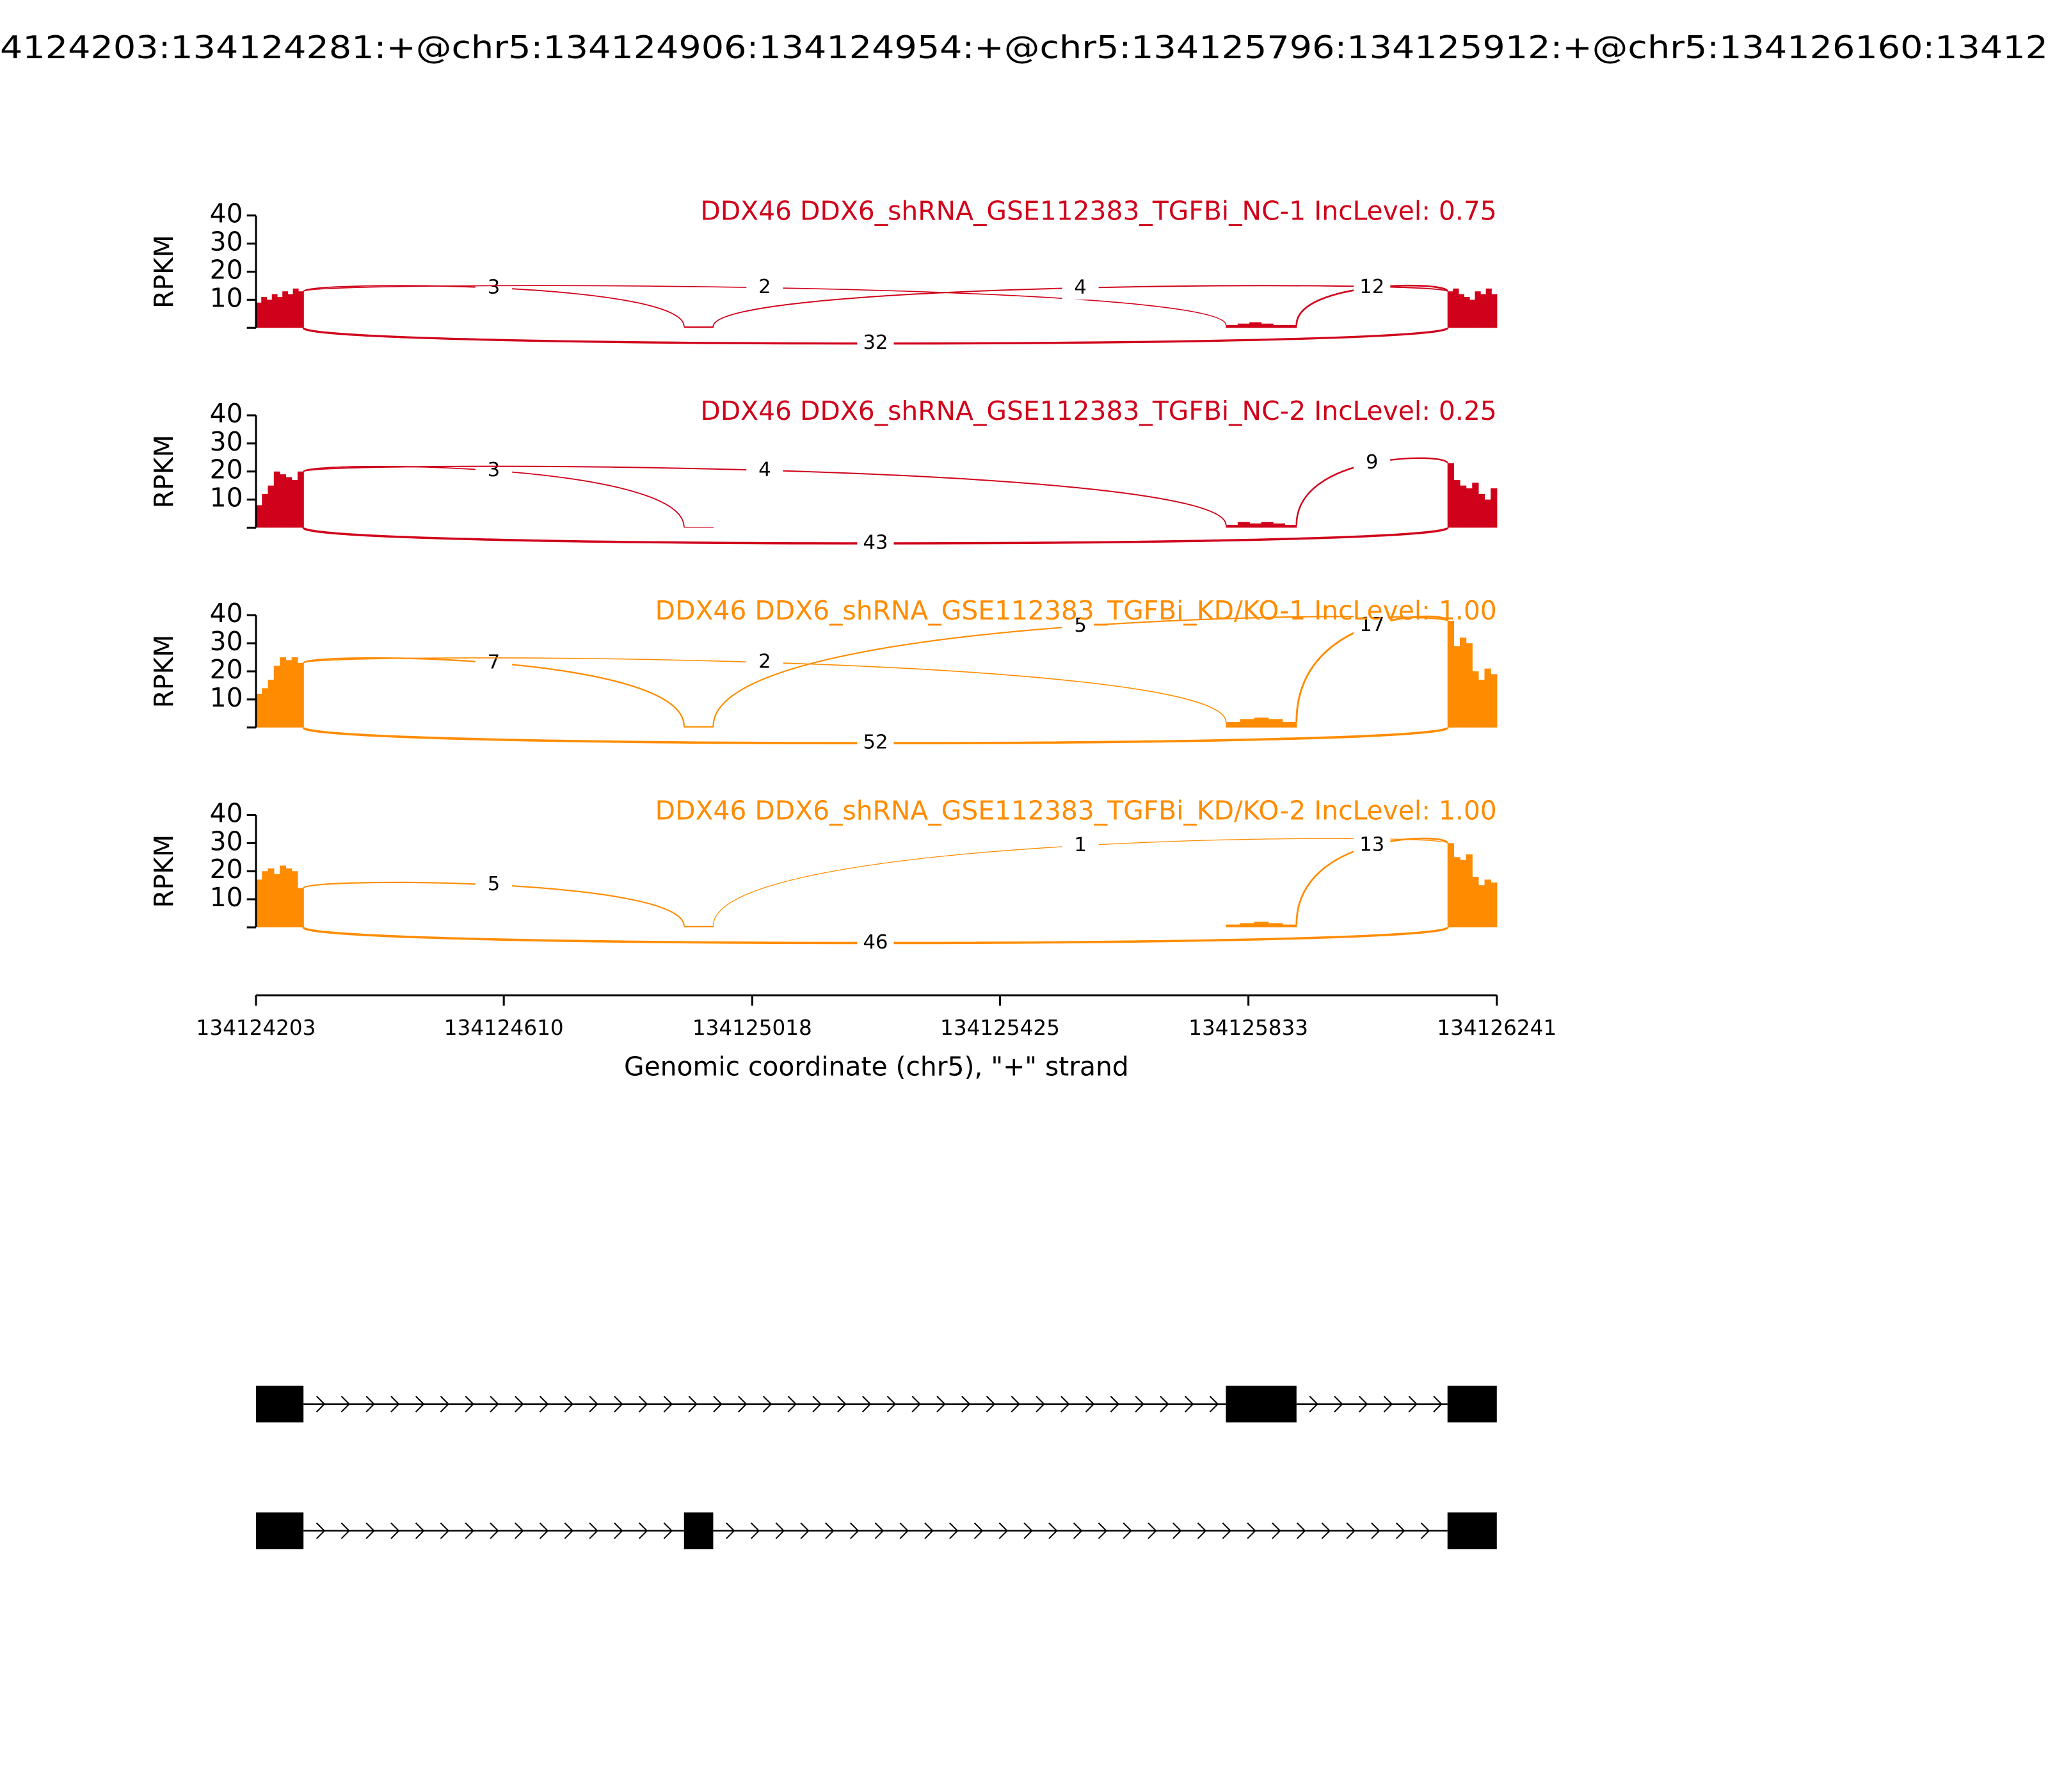  I want to click on junction-label: 46, so click(875, 942).